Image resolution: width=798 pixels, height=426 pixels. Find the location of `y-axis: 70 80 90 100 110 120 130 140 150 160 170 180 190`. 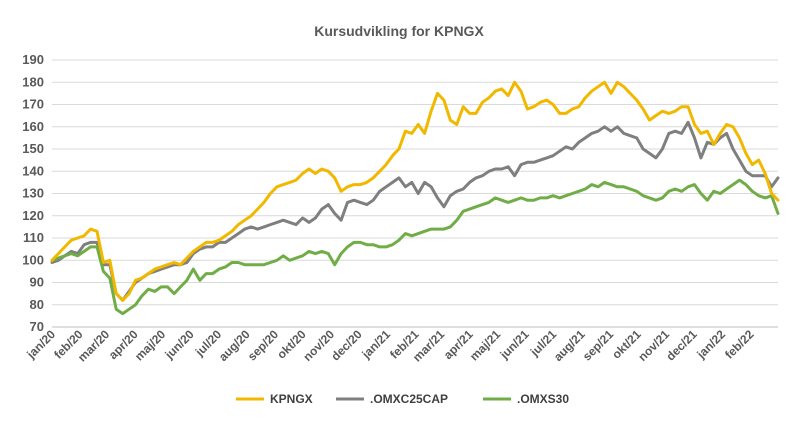

y-axis: 70 80 90 100 110 120 130 140 150 160 170 180 190 is located at coordinates (33, 193).